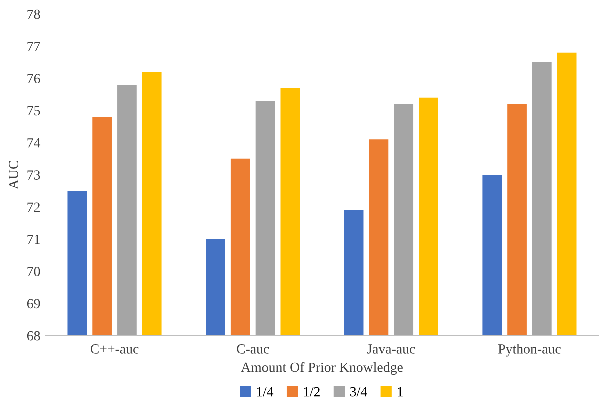 The width and height of the screenshot is (608, 407). I want to click on y-tick-label: 70, so click(34, 271).